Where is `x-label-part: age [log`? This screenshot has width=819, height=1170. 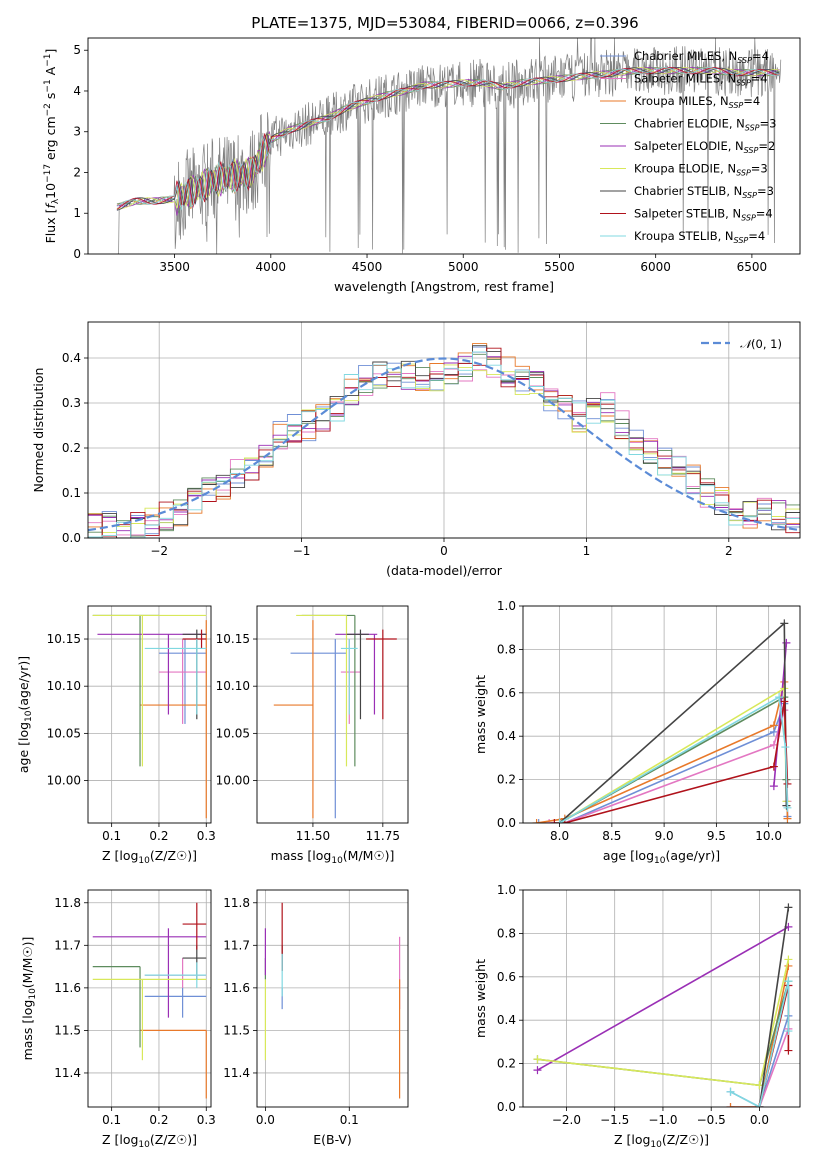
x-label-part: age [log is located at coordinates (628, 855).